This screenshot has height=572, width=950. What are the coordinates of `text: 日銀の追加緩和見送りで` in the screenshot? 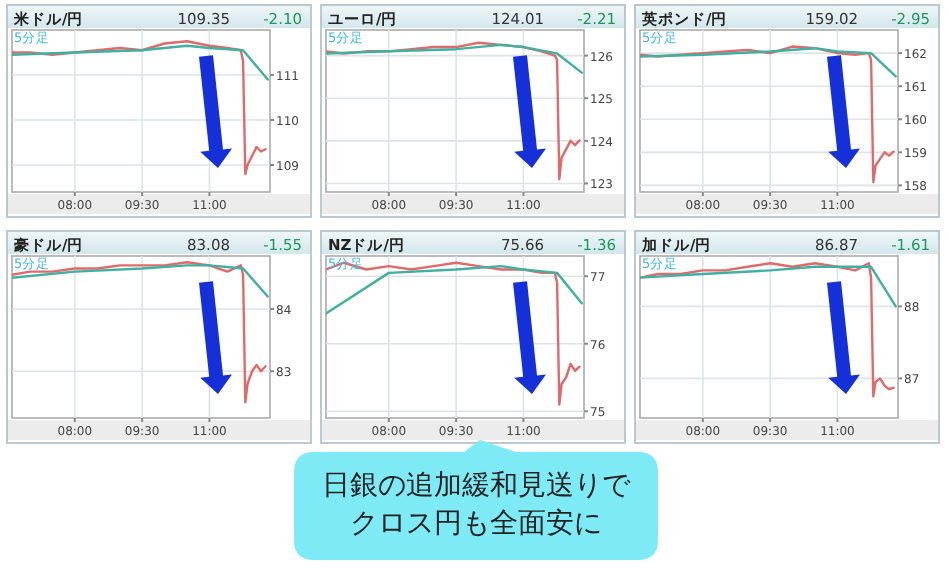 It's located at (477, 486).